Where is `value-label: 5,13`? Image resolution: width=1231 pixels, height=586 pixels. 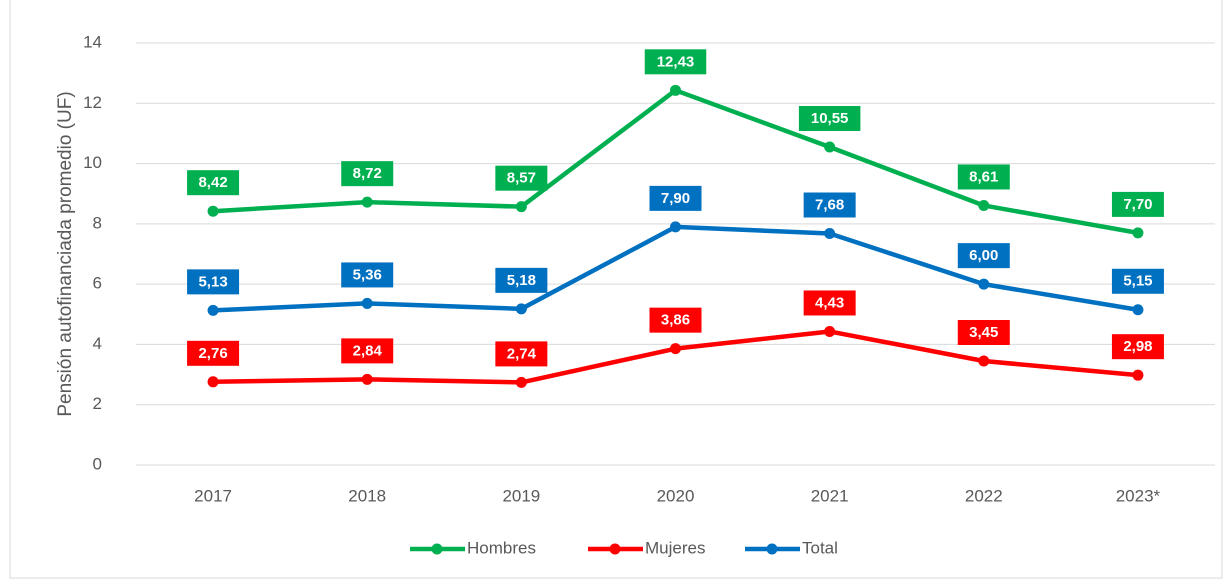
value-label: 5,13 is located at coordinates (212, 281).